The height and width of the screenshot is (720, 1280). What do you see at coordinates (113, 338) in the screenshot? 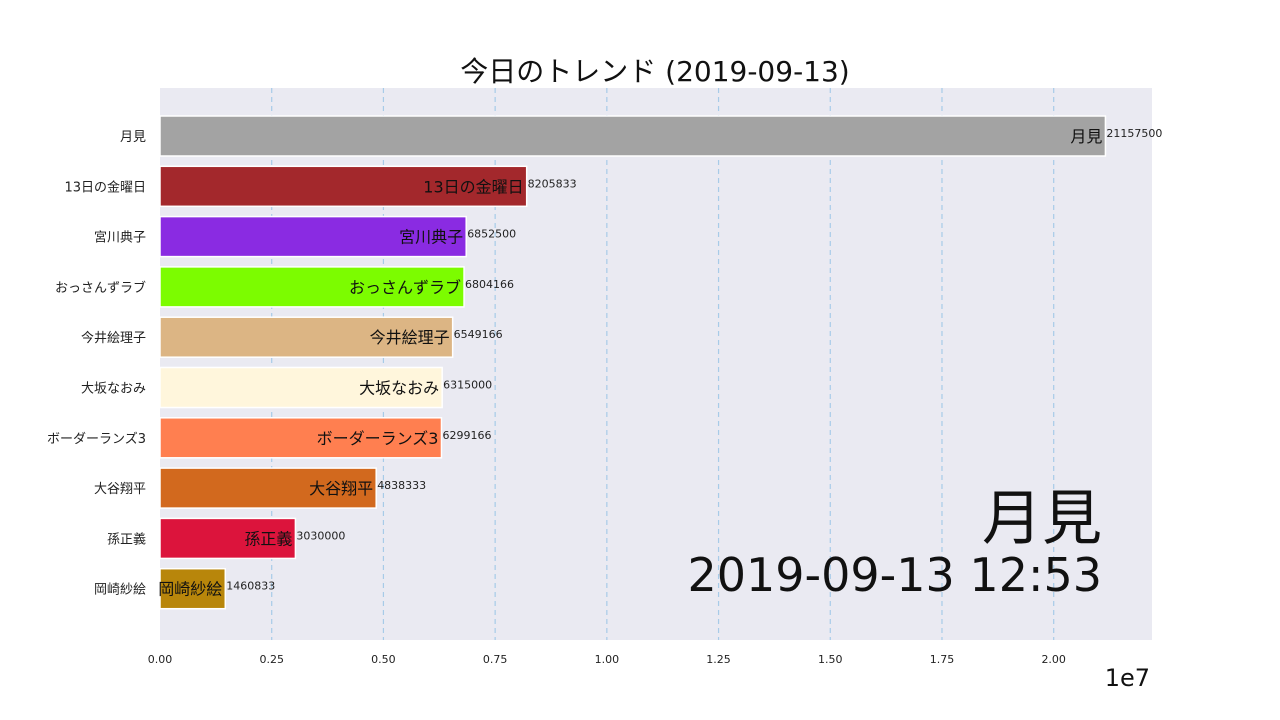
I see `y-tick-label: 今井絵理子` at bounding box center [113, 338].